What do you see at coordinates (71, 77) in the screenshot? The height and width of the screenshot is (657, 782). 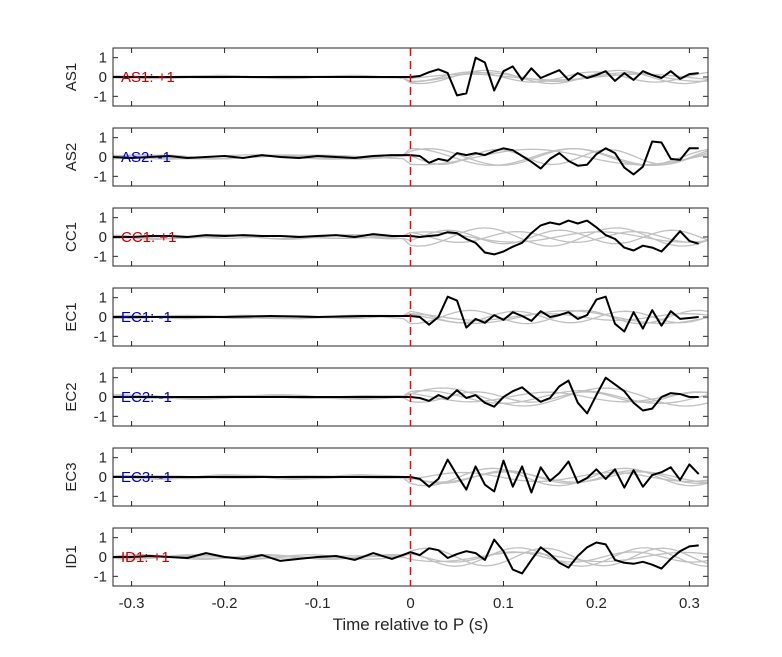 I see `y-axis-label: AS1` at bounding box center [71, 77].